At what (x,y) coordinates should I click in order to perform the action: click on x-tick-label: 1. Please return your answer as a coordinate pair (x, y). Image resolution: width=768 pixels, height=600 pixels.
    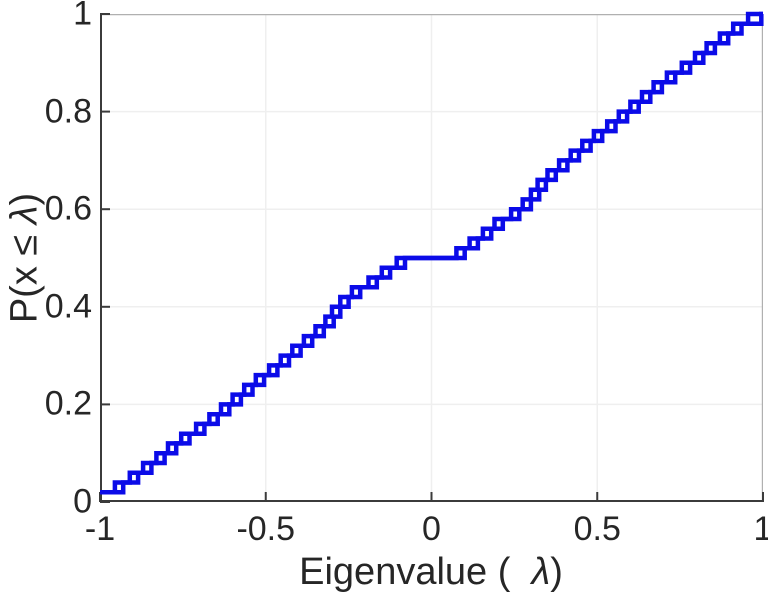
    Looking at the image, I should click on (760, 529).